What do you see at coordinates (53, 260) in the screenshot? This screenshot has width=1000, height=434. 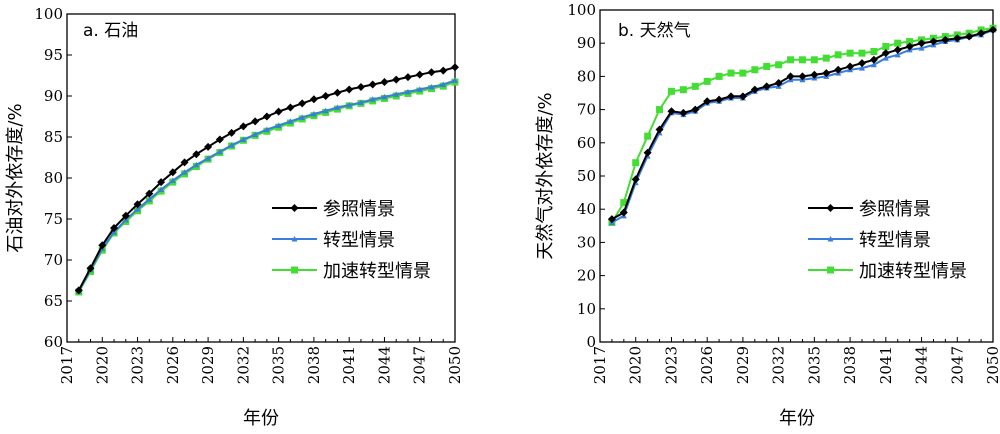 I see `y-tick-label: 70` at bounding box center [53, 260].